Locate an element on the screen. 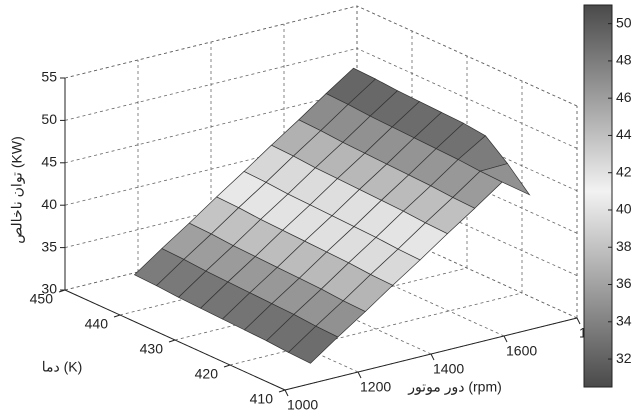  y-tick-label: 420 is located at coordinates (207, 374).